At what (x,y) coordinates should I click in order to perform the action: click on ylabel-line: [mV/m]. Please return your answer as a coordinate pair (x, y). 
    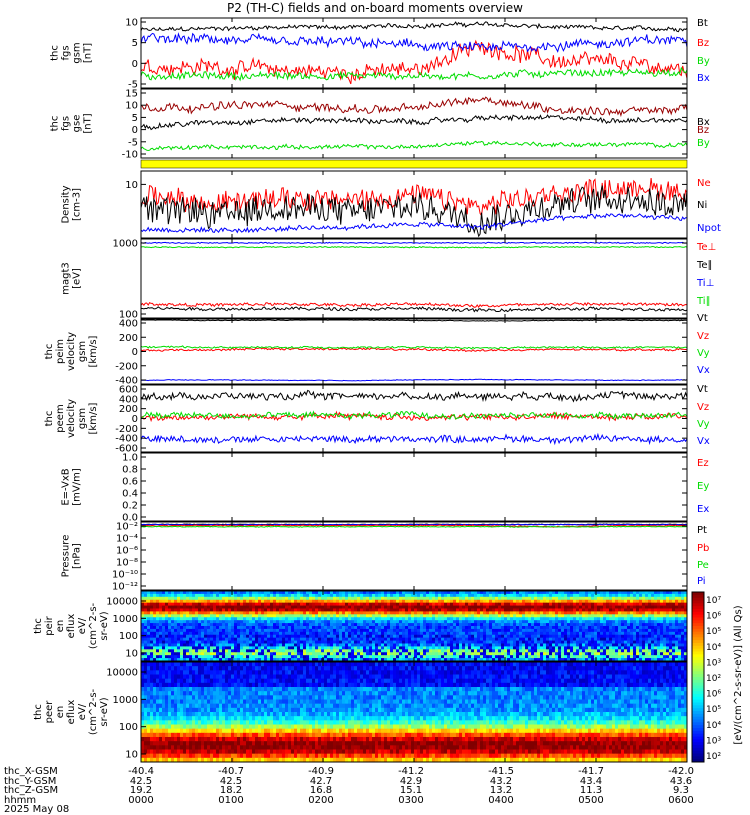
    Looking at the image, I should click on (77, 487).